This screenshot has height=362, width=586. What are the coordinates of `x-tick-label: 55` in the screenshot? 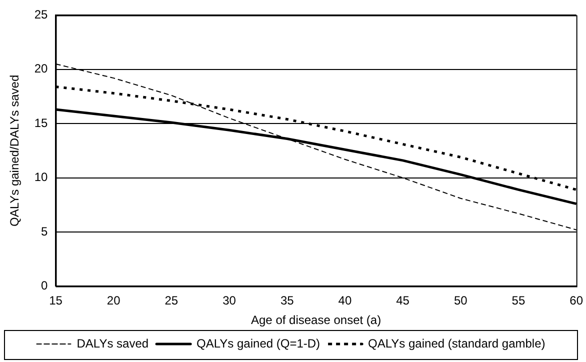 It's located at (519, 301).